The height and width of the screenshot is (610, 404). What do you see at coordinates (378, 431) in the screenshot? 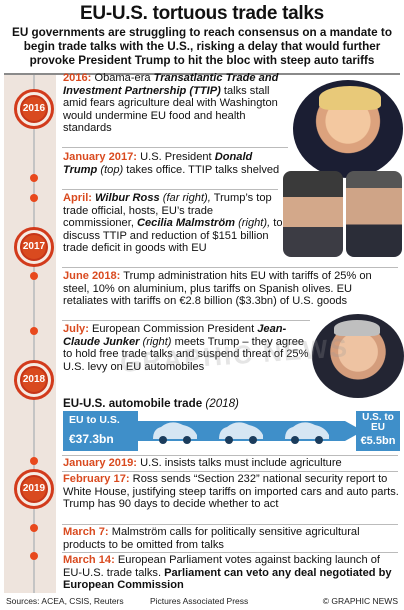
I see `us-to-eu-box: U.S. to EU €5.5bn` at bounding box center [378, 431].